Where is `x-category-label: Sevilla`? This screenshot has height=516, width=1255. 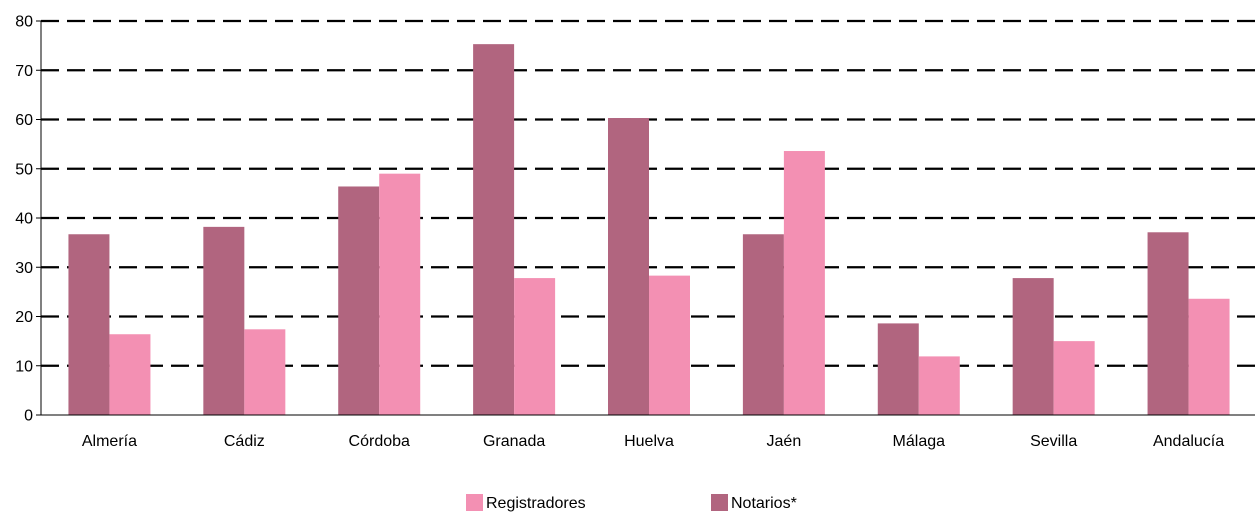 x-category-label: Sevilla is located at coordinates (1053, 441).